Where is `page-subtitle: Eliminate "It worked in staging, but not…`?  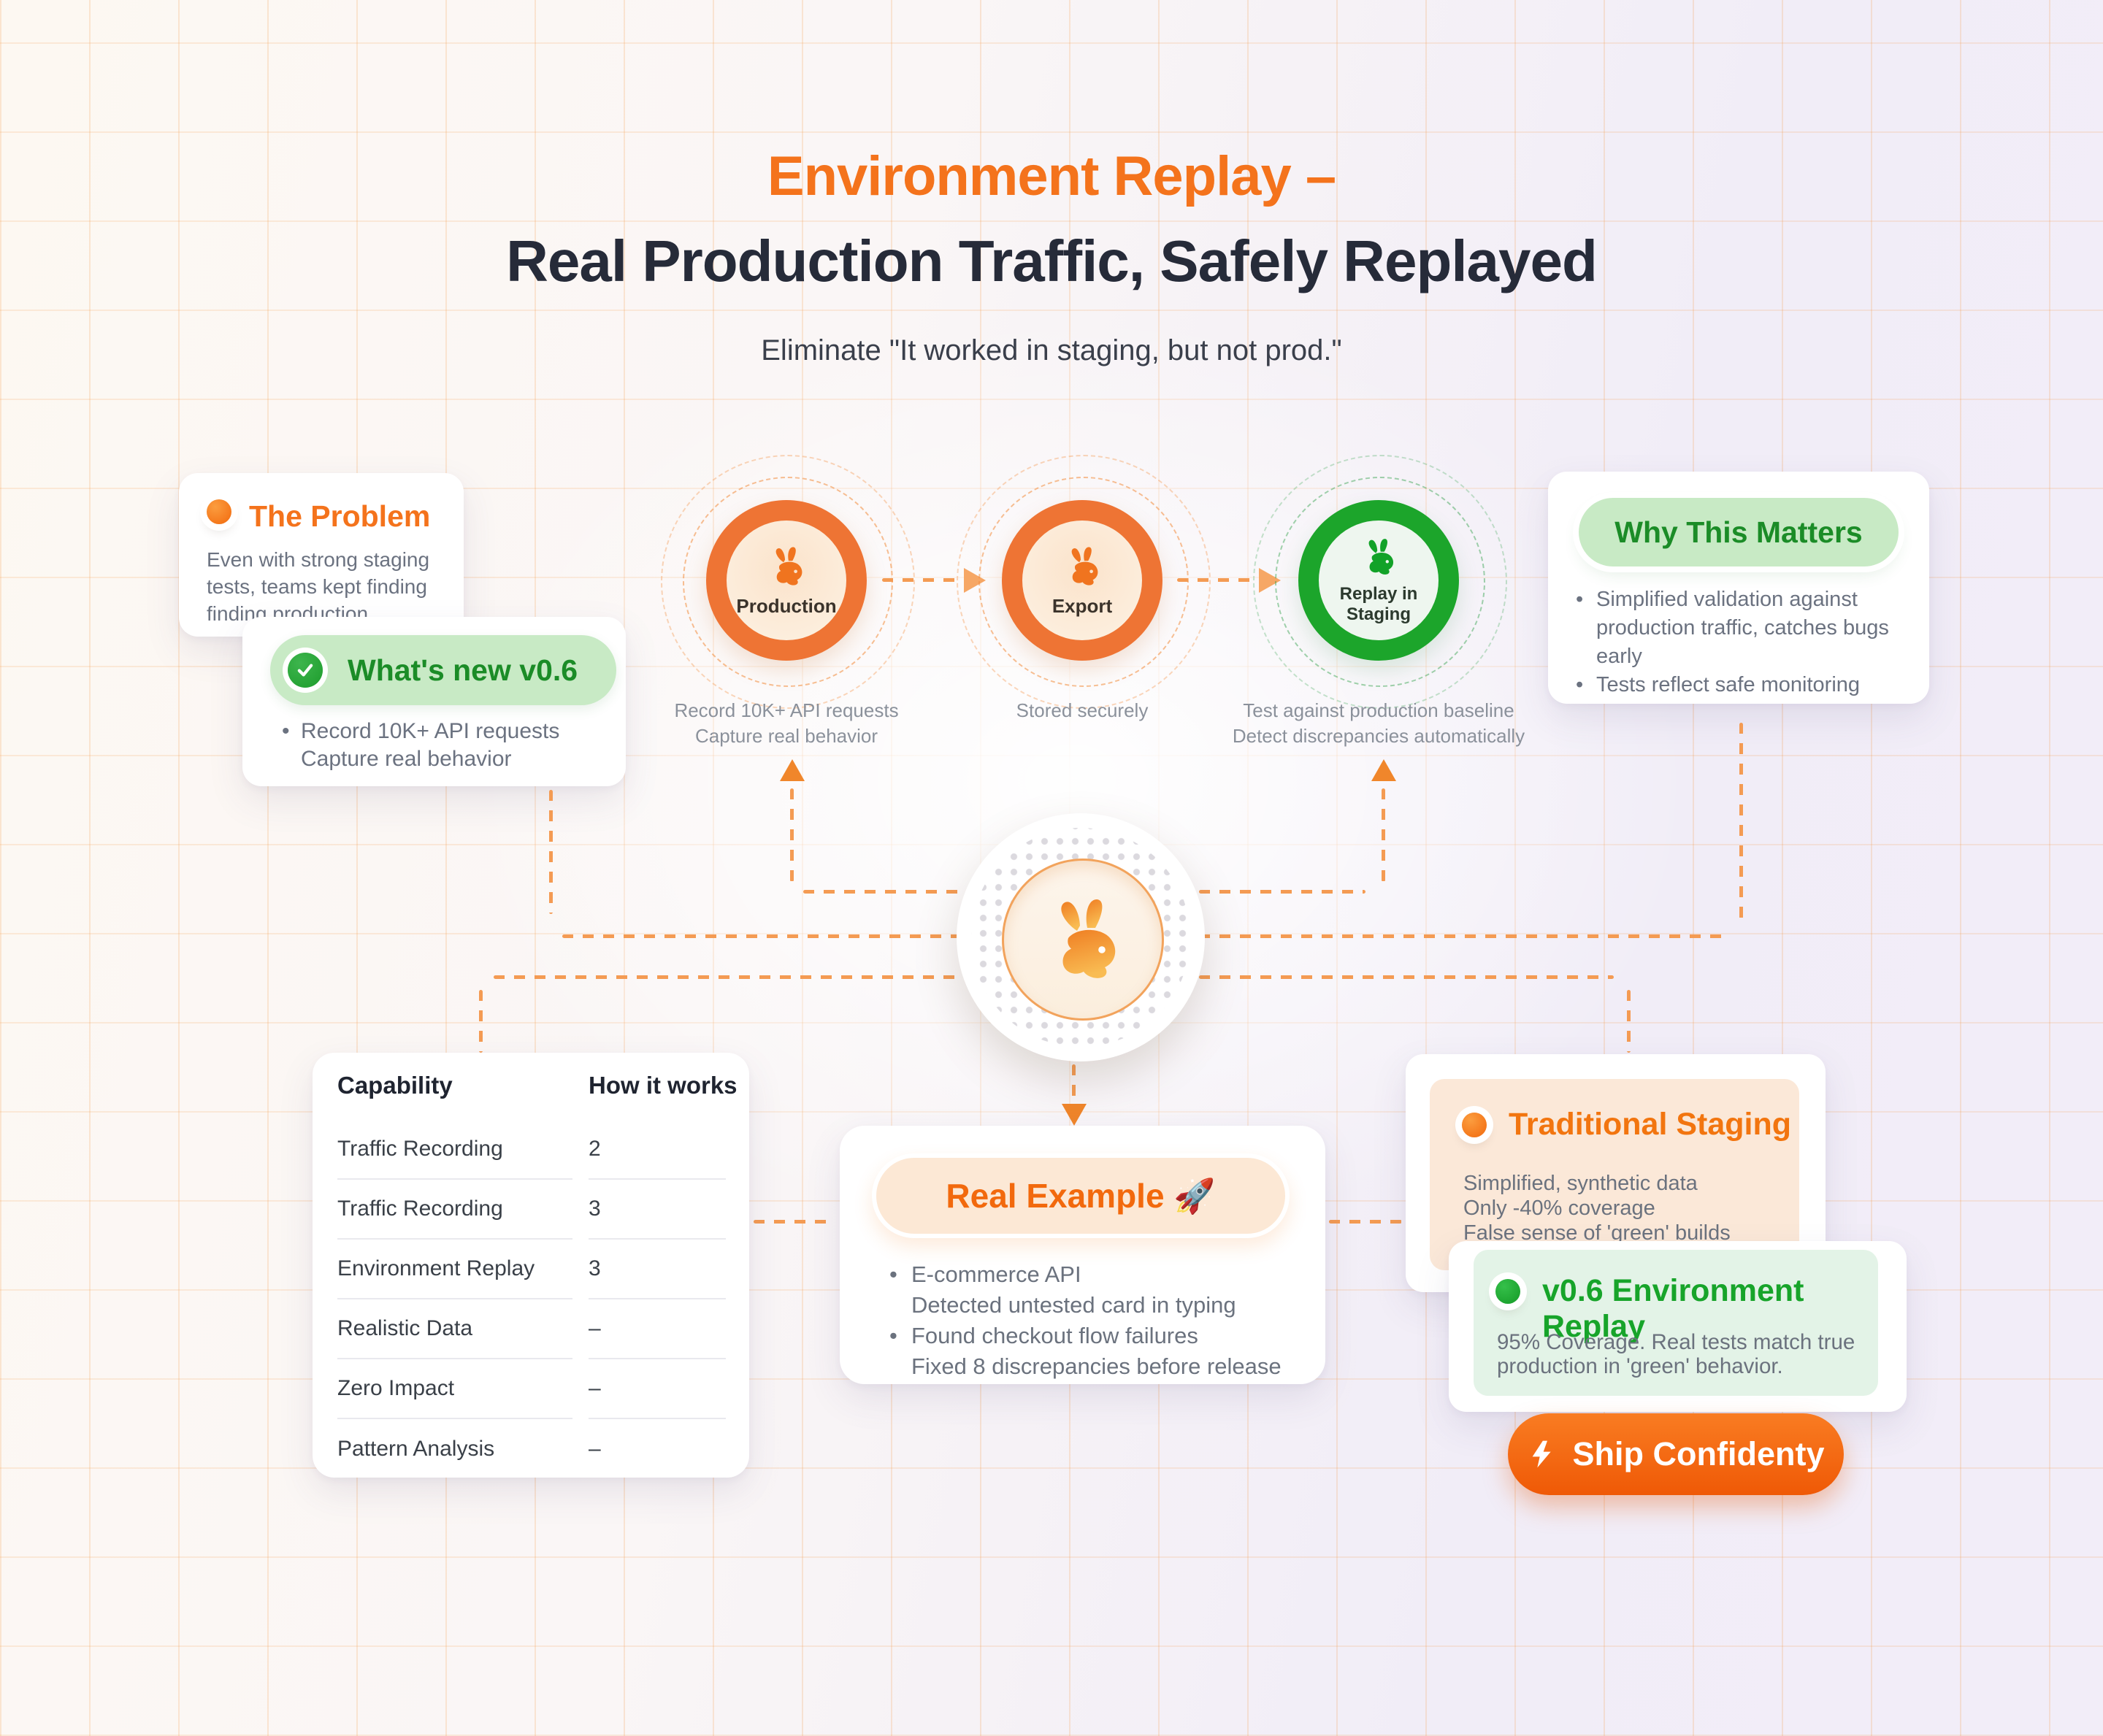
page-subtitle: Eliminate "It worked in staging, but not… is located at coordinates (1051, 350).